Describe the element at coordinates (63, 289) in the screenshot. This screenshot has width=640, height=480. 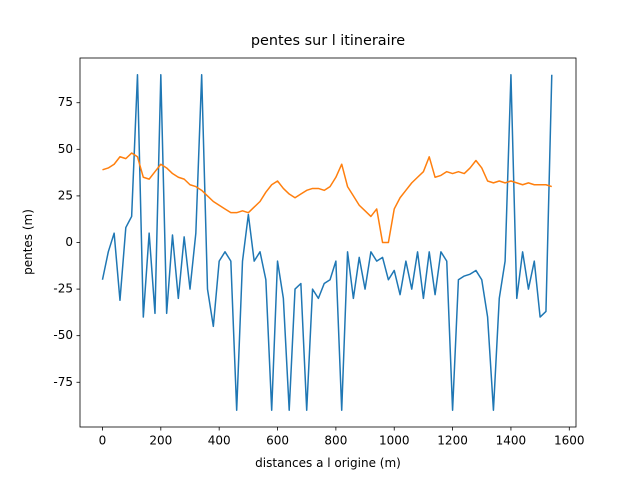
I see `y-tick-label: -25` at that location.